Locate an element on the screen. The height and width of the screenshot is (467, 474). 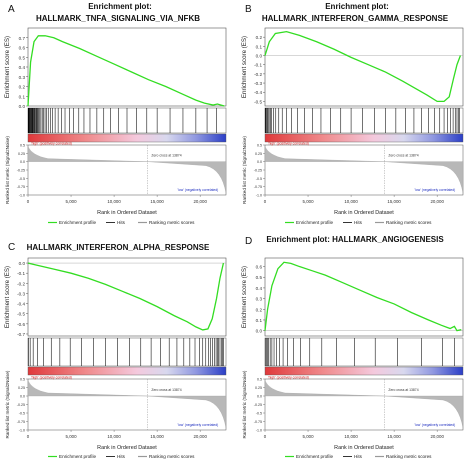
y-tick-label: -0.1 is located at coordinates (258, 65).